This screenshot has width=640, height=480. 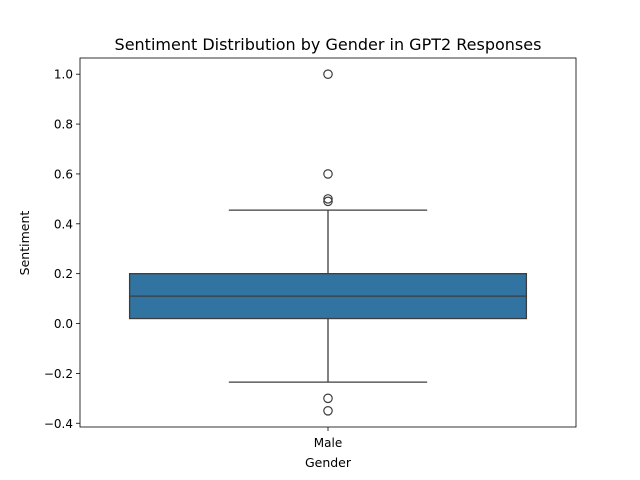 What do you see at coordinates (63, 224) in the screenshot?
I see `y-tick-label: 0.4` at bounding box center [63, 224].